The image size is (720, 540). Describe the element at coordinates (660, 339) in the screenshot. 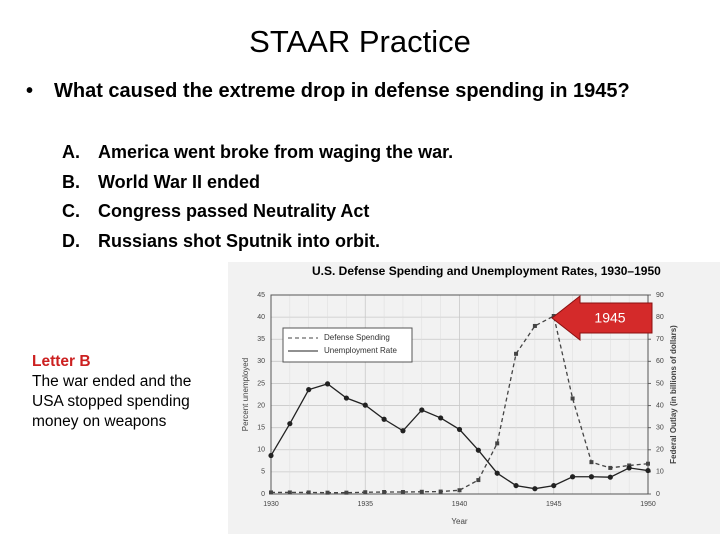

I see `y2-tick-label: 70` at that location.